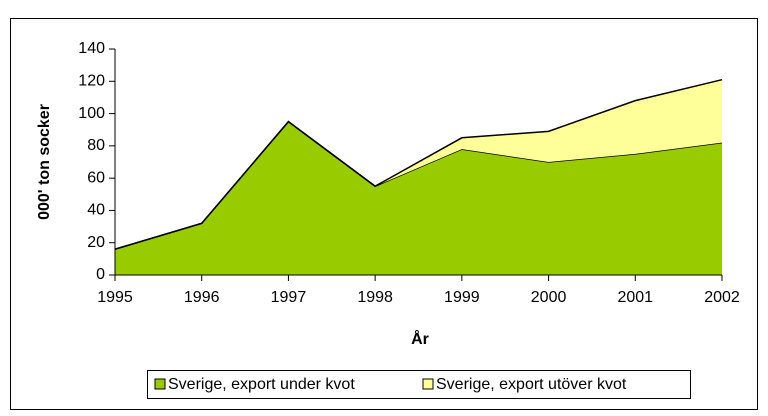 Image resolution: width=768 pixels, height=416 pixels. What do you see at coordinates (549, 297) in the screenshot?
I see `x-tick-label: 2000` at bounding box center [549, 297].